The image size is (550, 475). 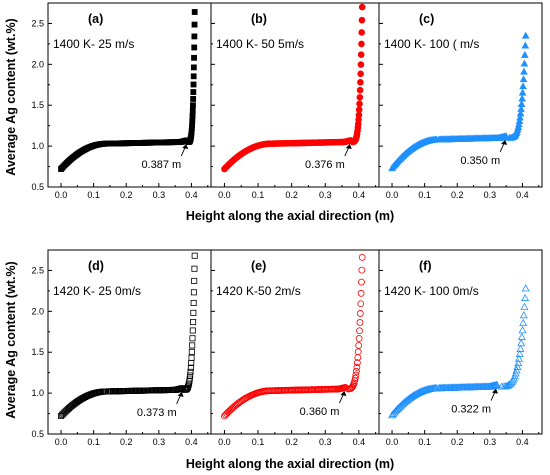 What do you see at coordinates (37, 434) in the screenshot?
I see `y-tick-label: 0.5` at bounding box center [37, 434].